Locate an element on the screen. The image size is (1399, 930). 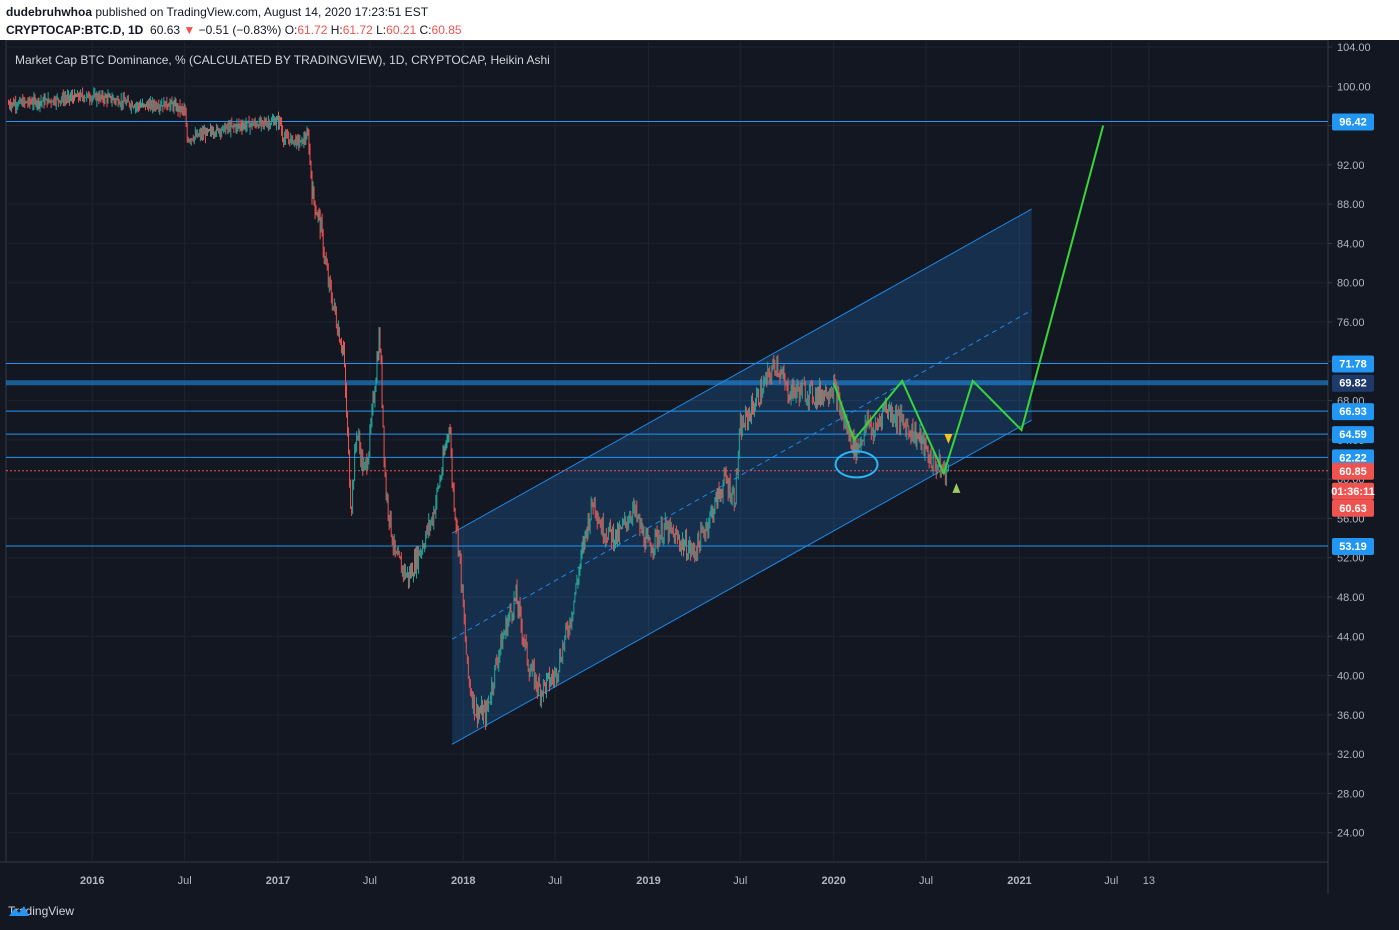
low-label: L: is located at coordinates (381, 30).